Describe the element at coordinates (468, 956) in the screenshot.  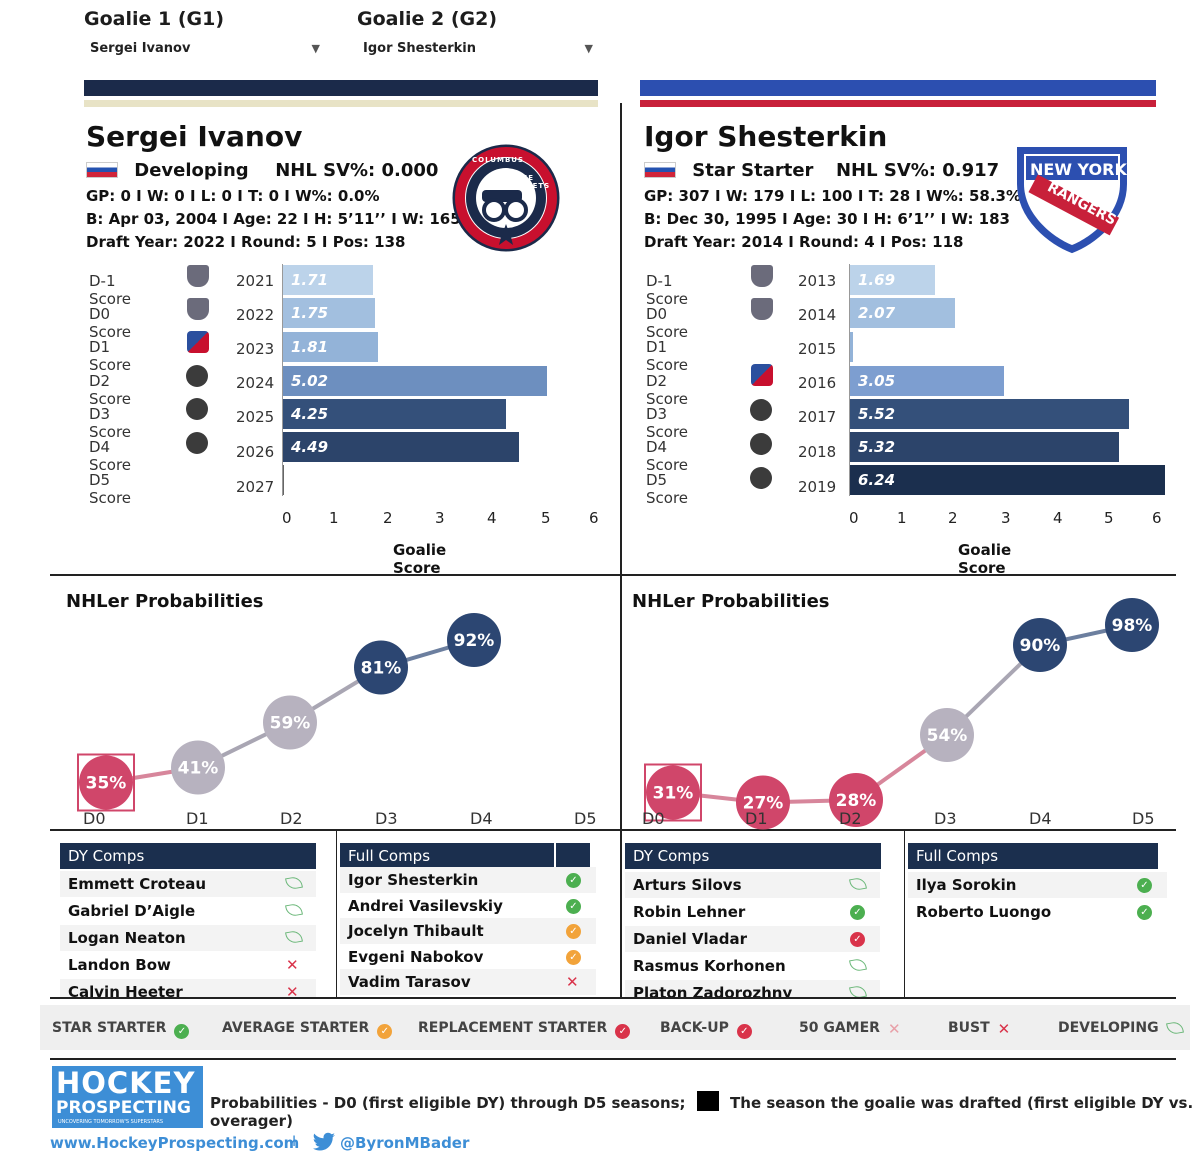
I see `table-row: Evgeni Nabokov ✓` at that location.